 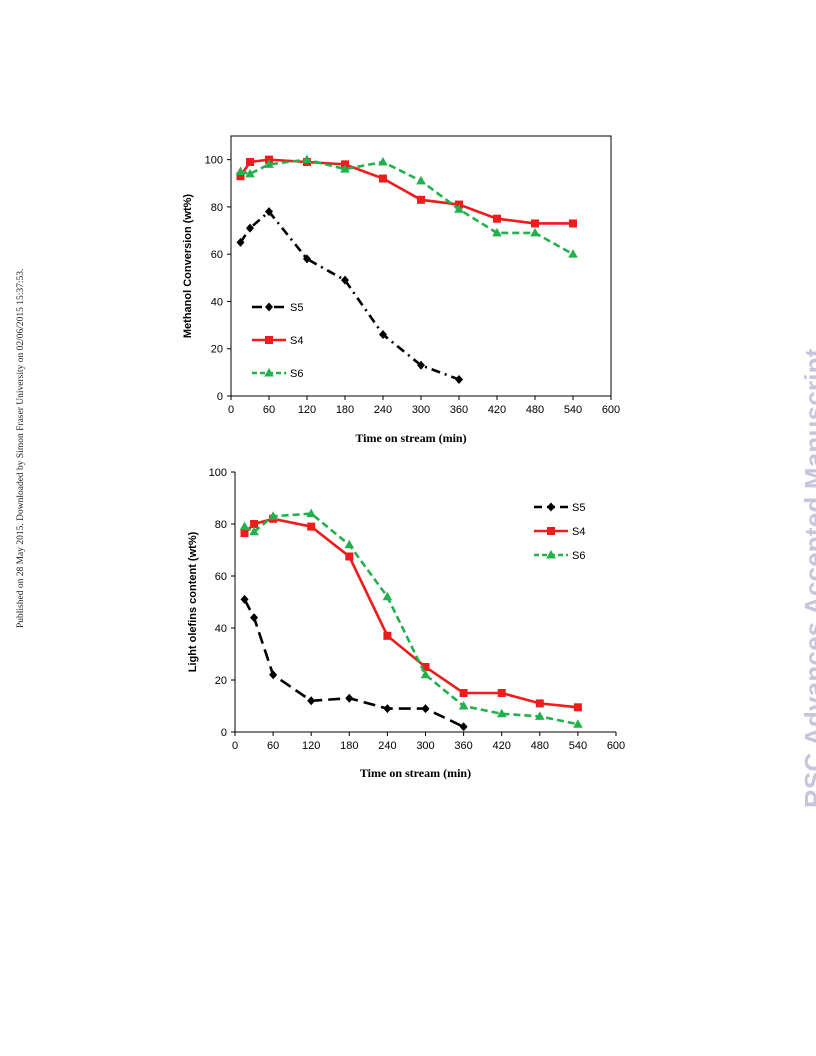 What do you see at coordinates (193, 601) in the screenshot?
I see `y-axis-label: Light olefins content (wt%)` at bounding box center [193, 601].